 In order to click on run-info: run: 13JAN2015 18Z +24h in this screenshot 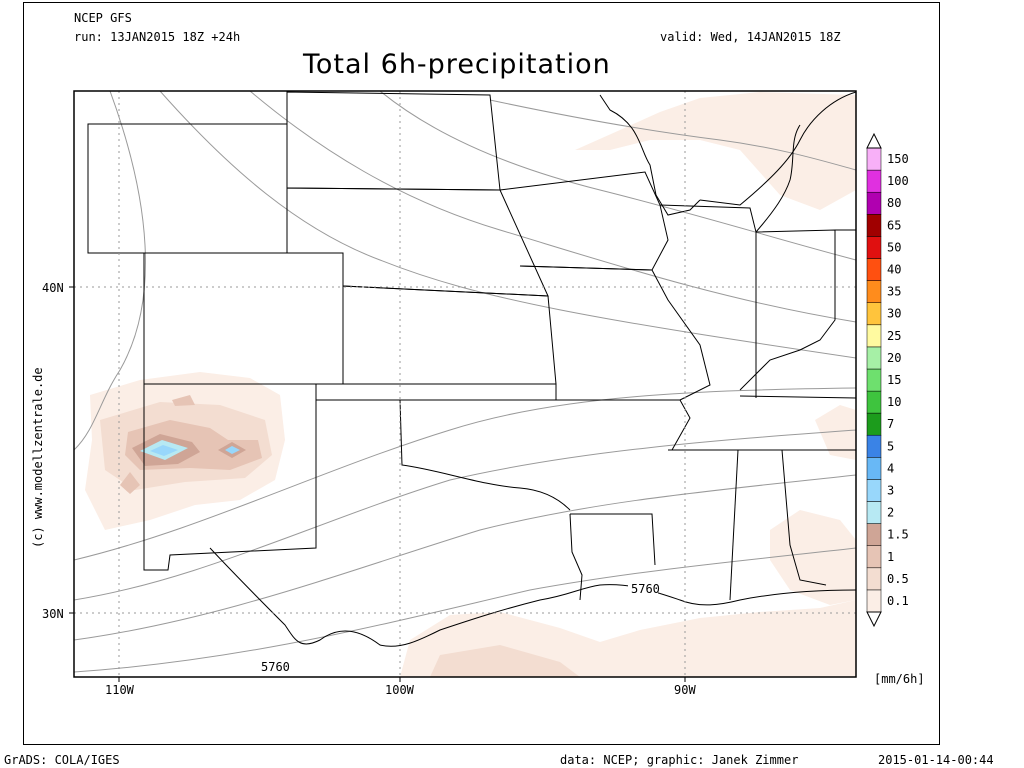, I will do `click(157, 37)`.